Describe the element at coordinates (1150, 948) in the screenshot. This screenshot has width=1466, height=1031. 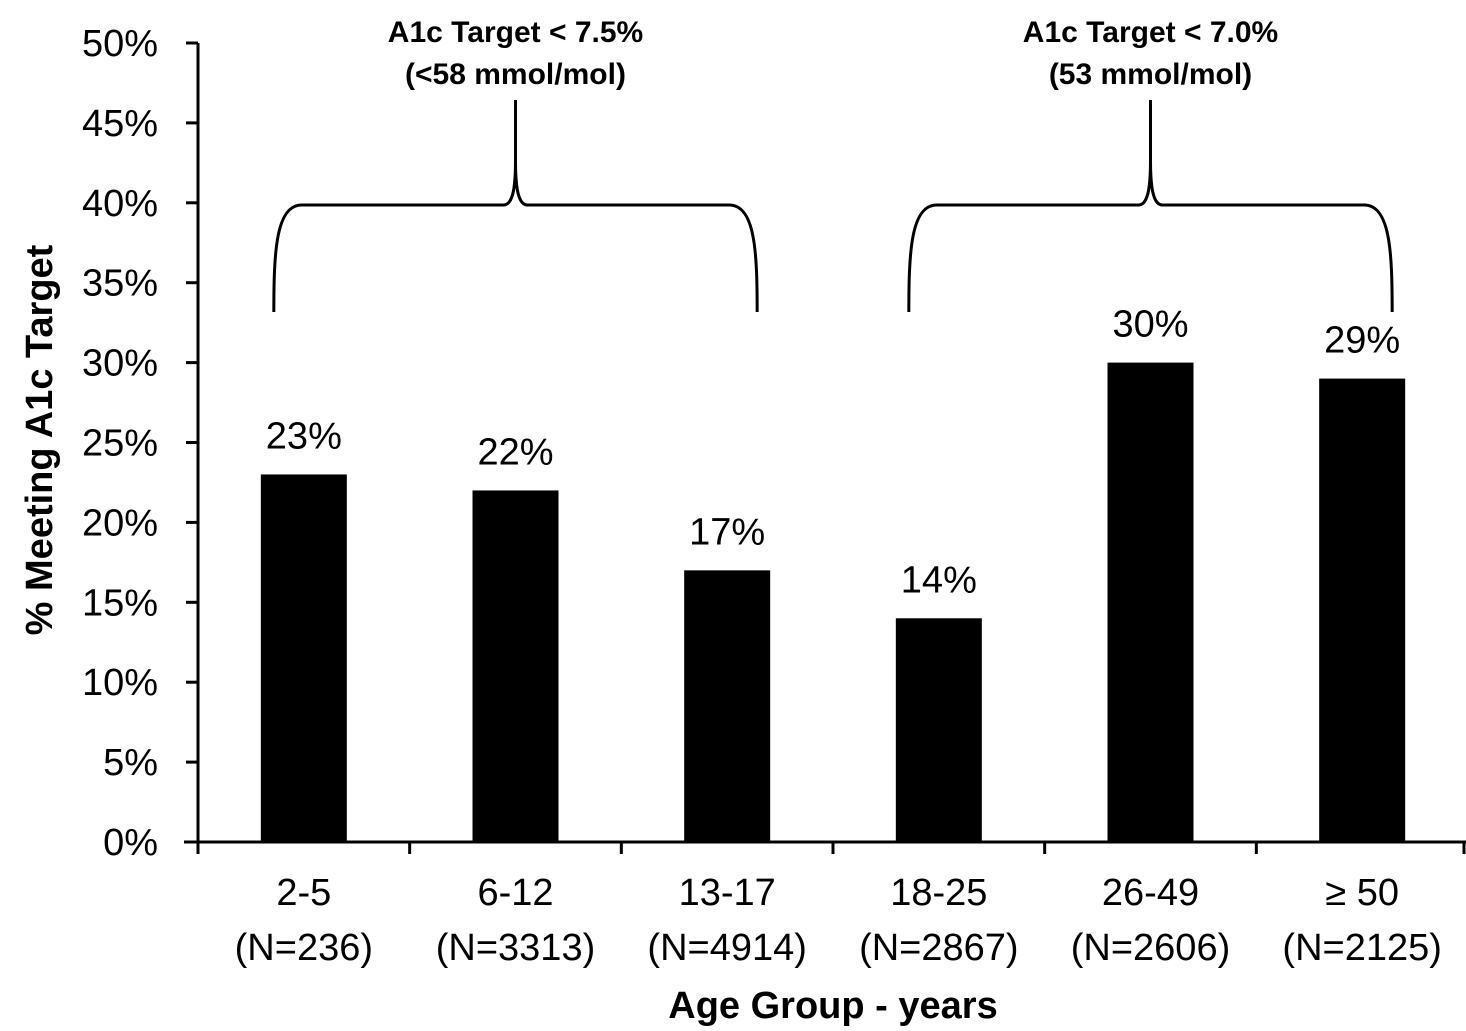
I see `x-tick-count: (N=2606)` at that location.